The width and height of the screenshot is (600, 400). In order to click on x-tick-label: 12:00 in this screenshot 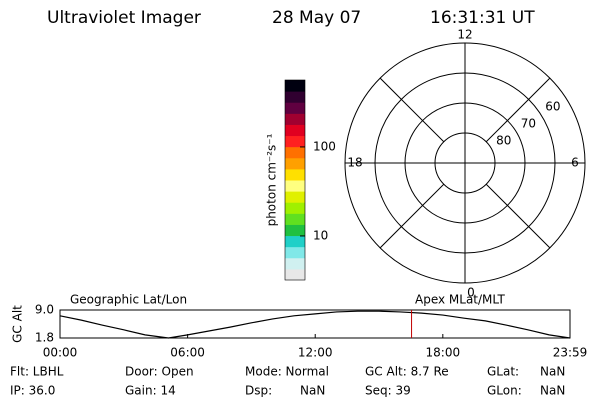, I will do `click(315, 353)`.